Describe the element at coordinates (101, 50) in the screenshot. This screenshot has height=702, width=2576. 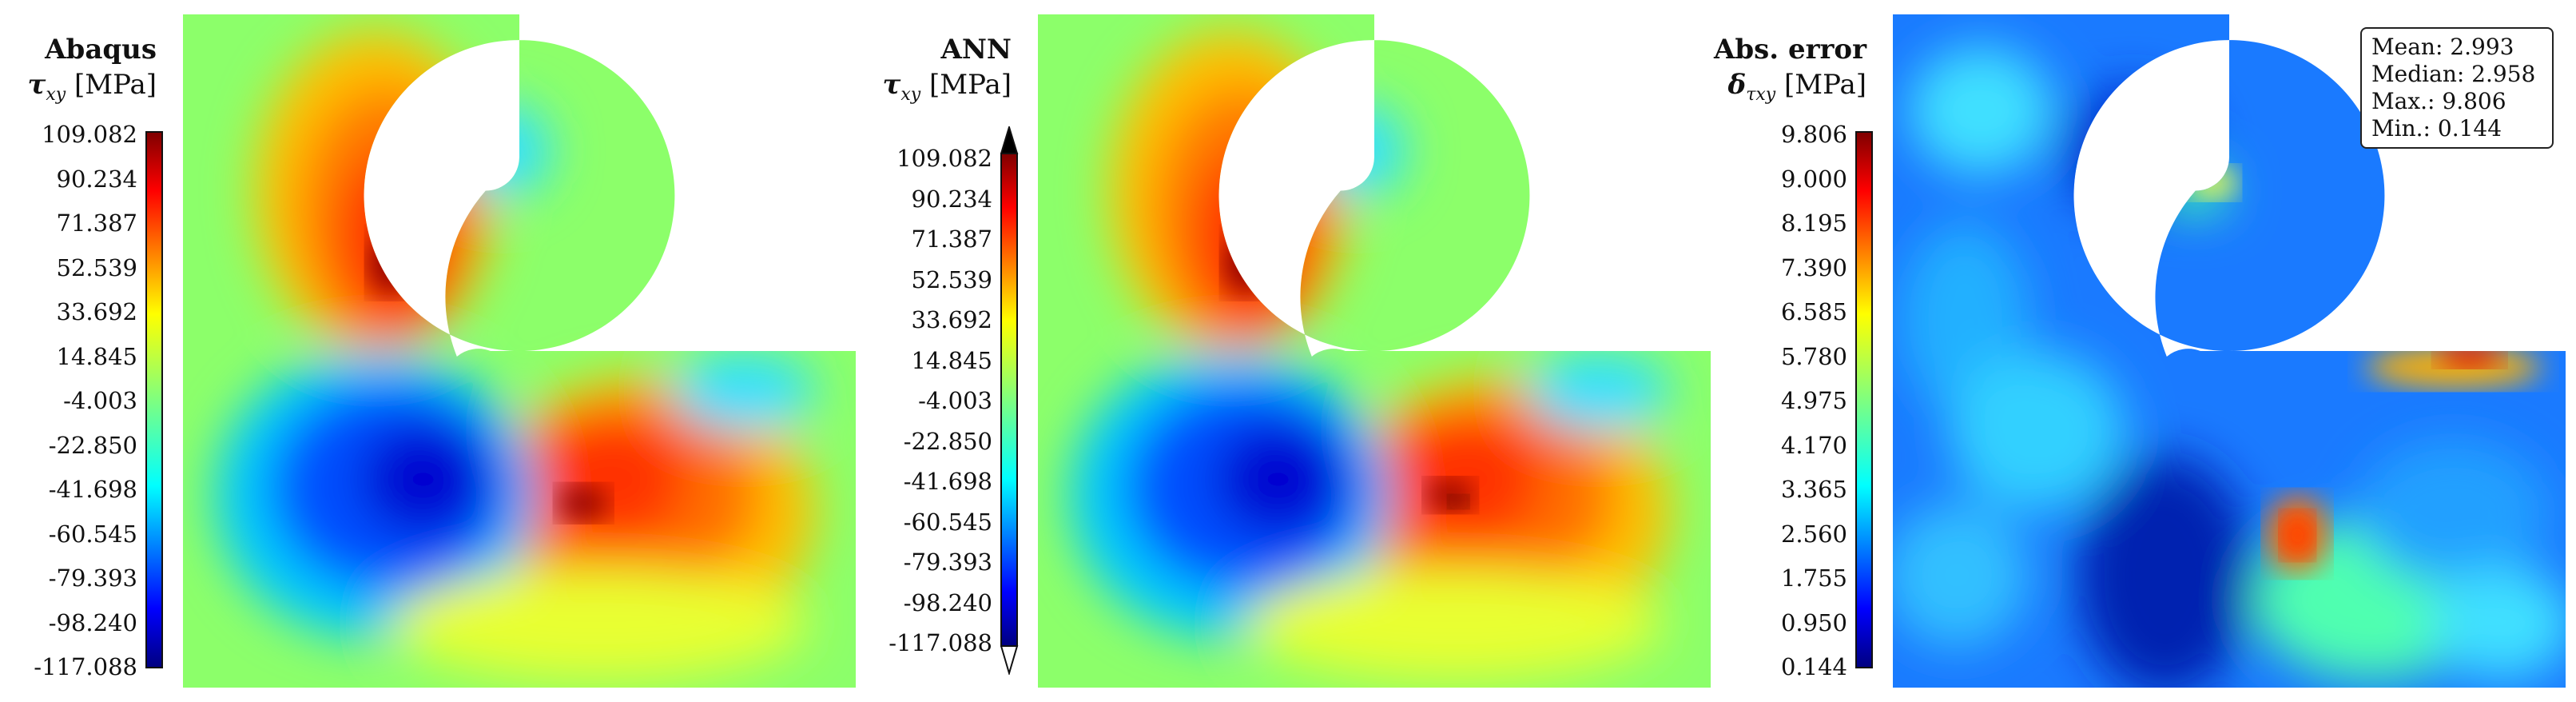
I see `panel-title: Abaqus` at that location.